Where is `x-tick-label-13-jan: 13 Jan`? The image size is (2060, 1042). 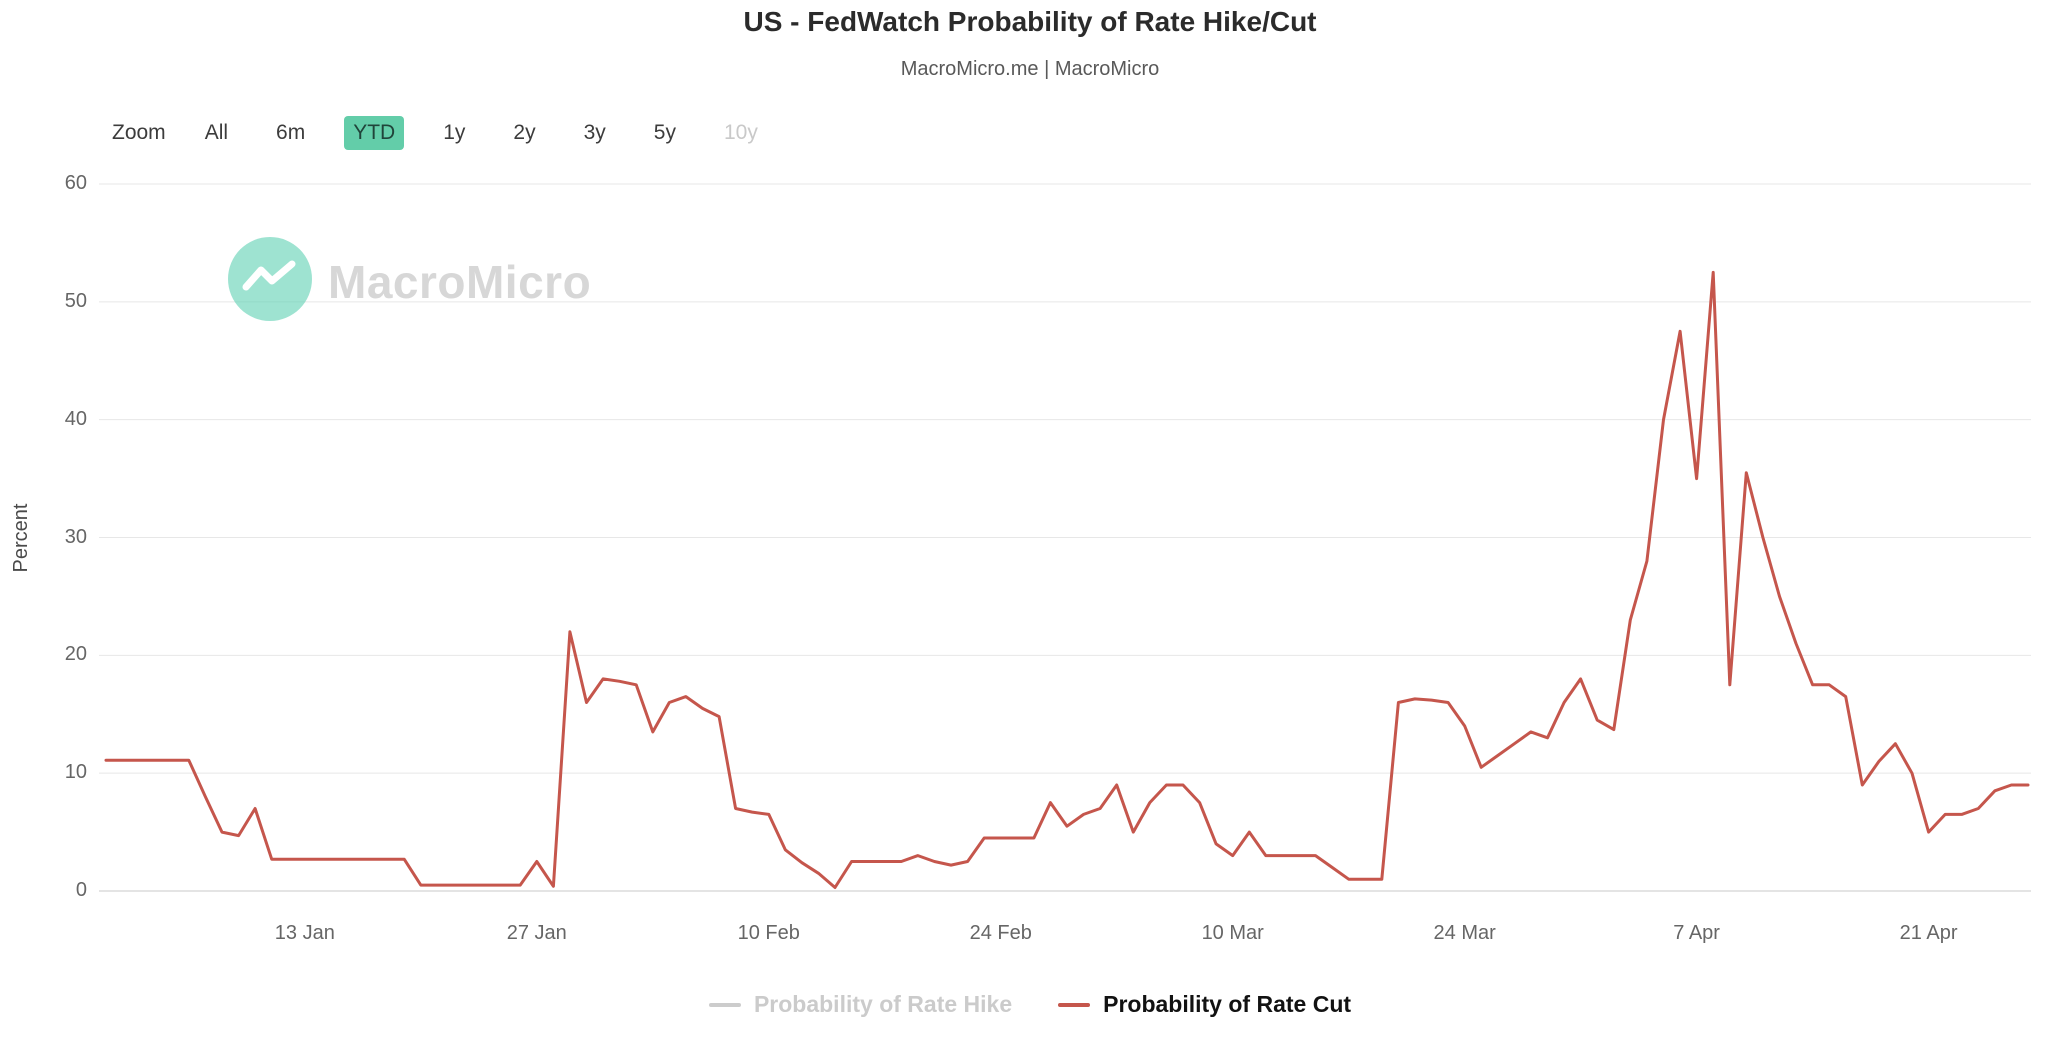 x-tick-label-13-jan: 13 Jan is located at coordinates (304, 933).